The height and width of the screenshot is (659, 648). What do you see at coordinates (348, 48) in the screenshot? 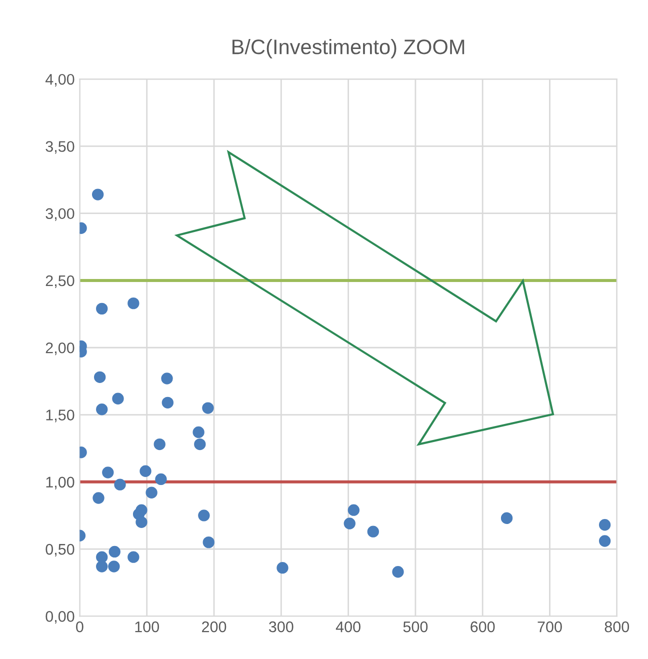
I see `chart-title: B/C(Investimento) ZOOM` at bounding box center [348, 48].